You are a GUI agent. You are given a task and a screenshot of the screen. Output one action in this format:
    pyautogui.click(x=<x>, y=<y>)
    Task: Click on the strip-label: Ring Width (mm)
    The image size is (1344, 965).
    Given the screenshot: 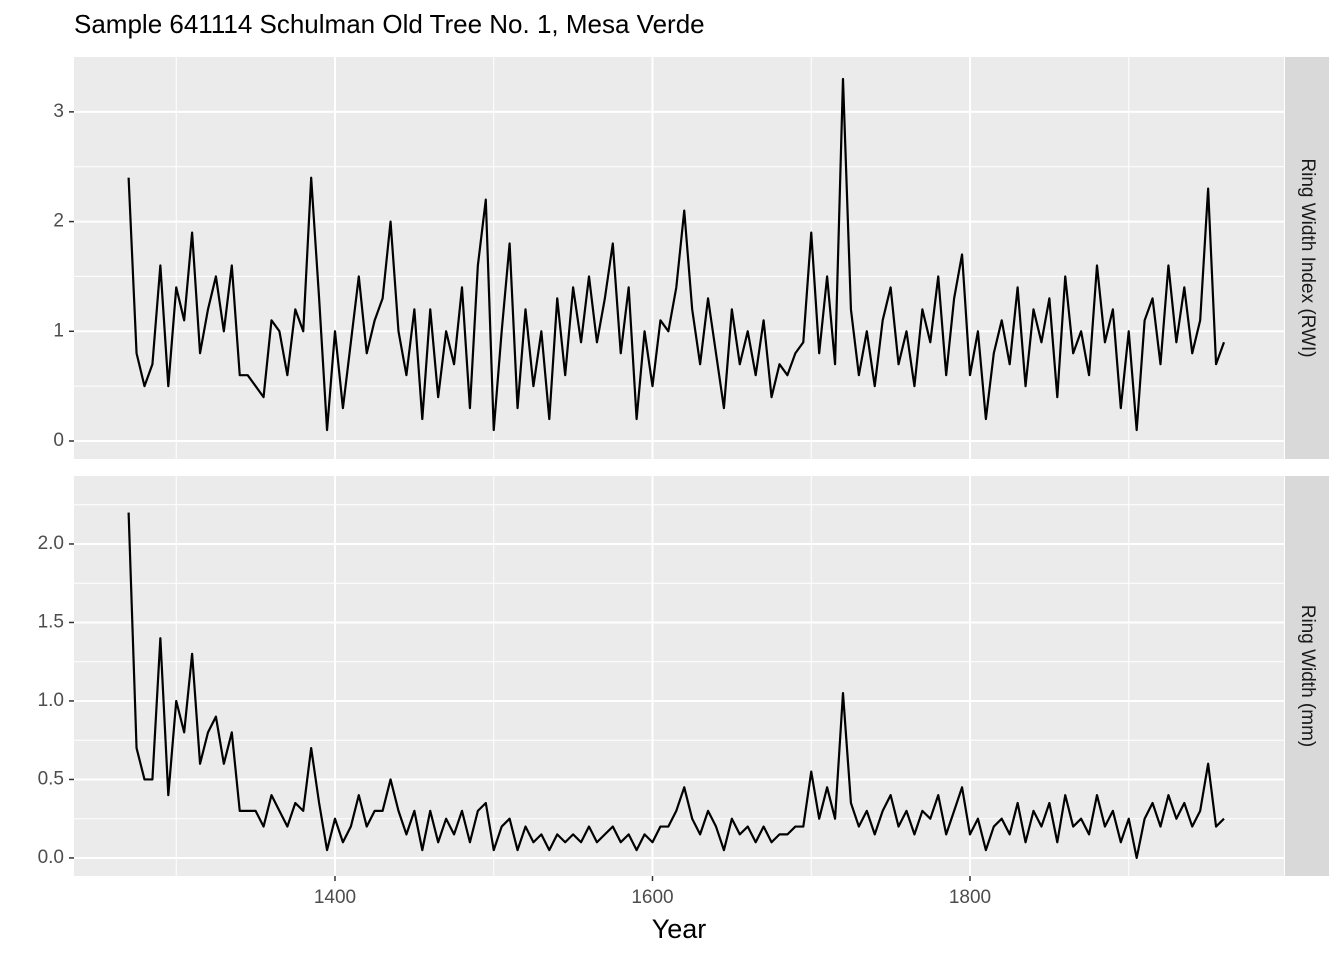 What is the action you would take?
    pyautogui.click(x=1307, y=676)
    